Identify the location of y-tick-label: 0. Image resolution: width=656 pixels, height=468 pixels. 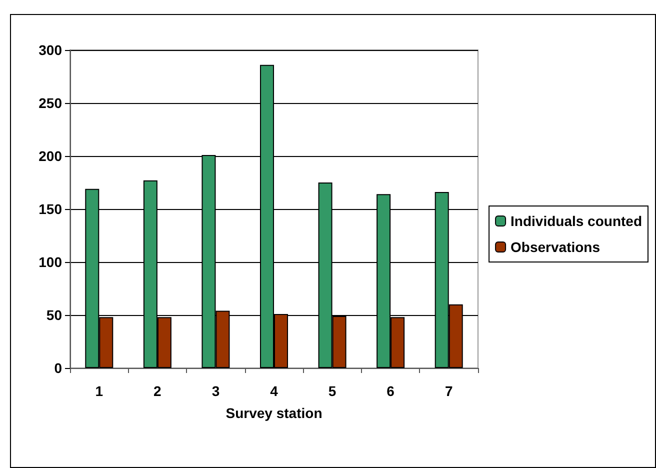
(58, 368).